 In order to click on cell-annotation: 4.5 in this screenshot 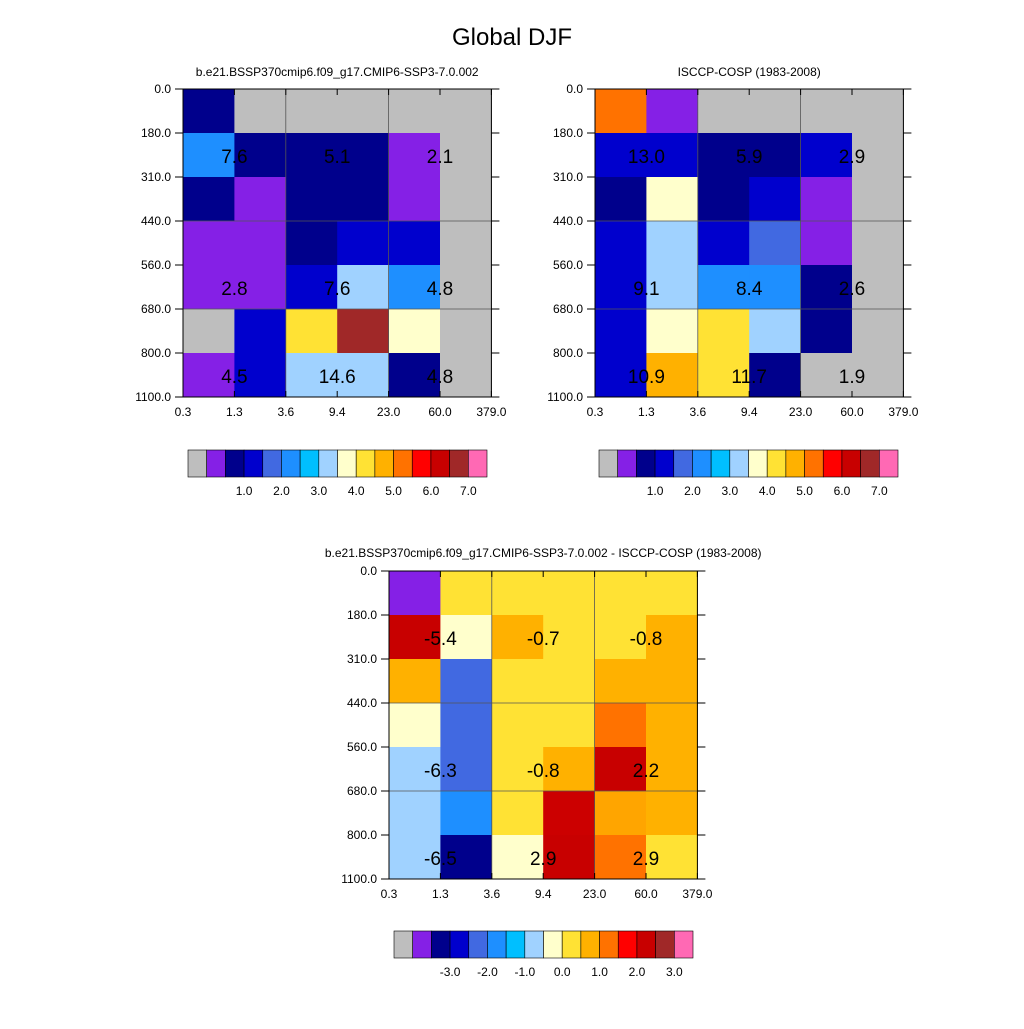, I will do `click(234, 377)`.